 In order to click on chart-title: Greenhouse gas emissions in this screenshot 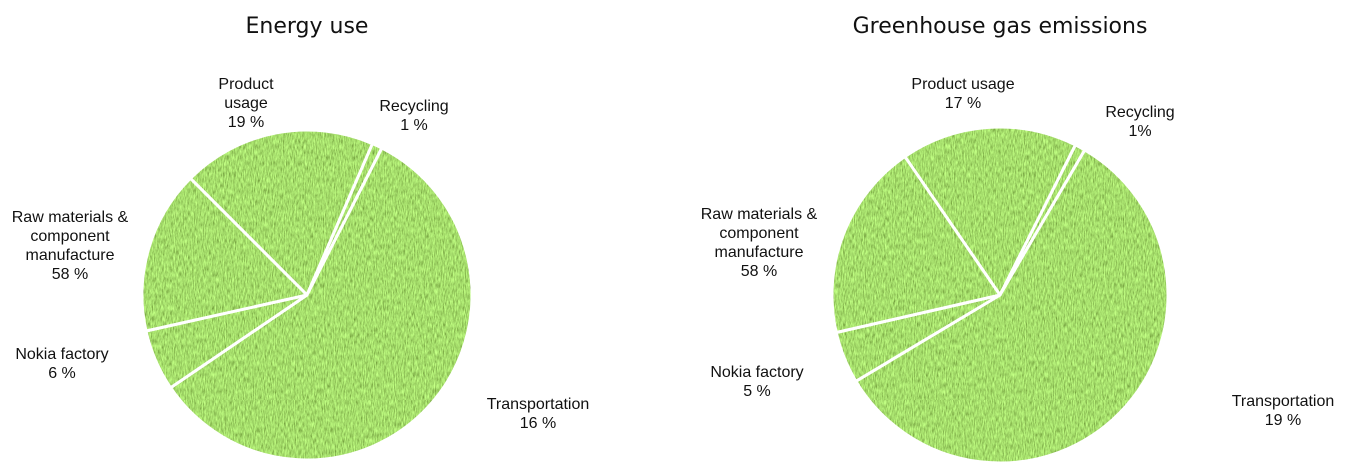, I will do `click(1000, 26)`.